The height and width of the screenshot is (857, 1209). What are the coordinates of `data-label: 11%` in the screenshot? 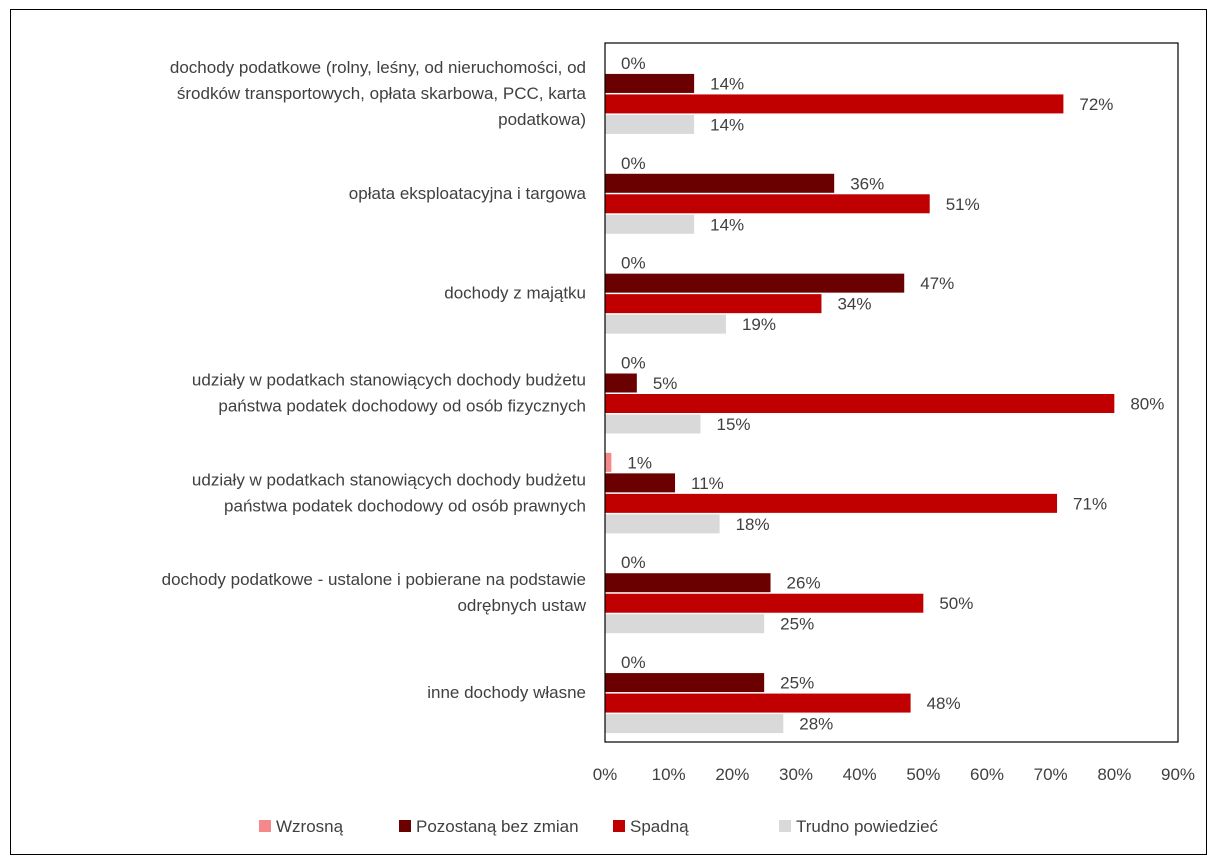 It's located at (707, 483).